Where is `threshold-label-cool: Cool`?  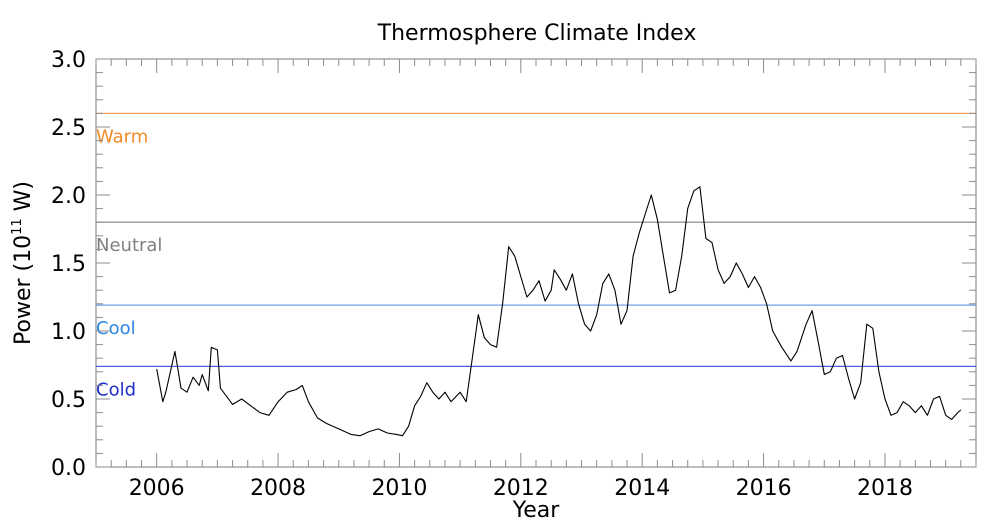
threshold-label-cool: Cool is located at coordinates (116, 328).